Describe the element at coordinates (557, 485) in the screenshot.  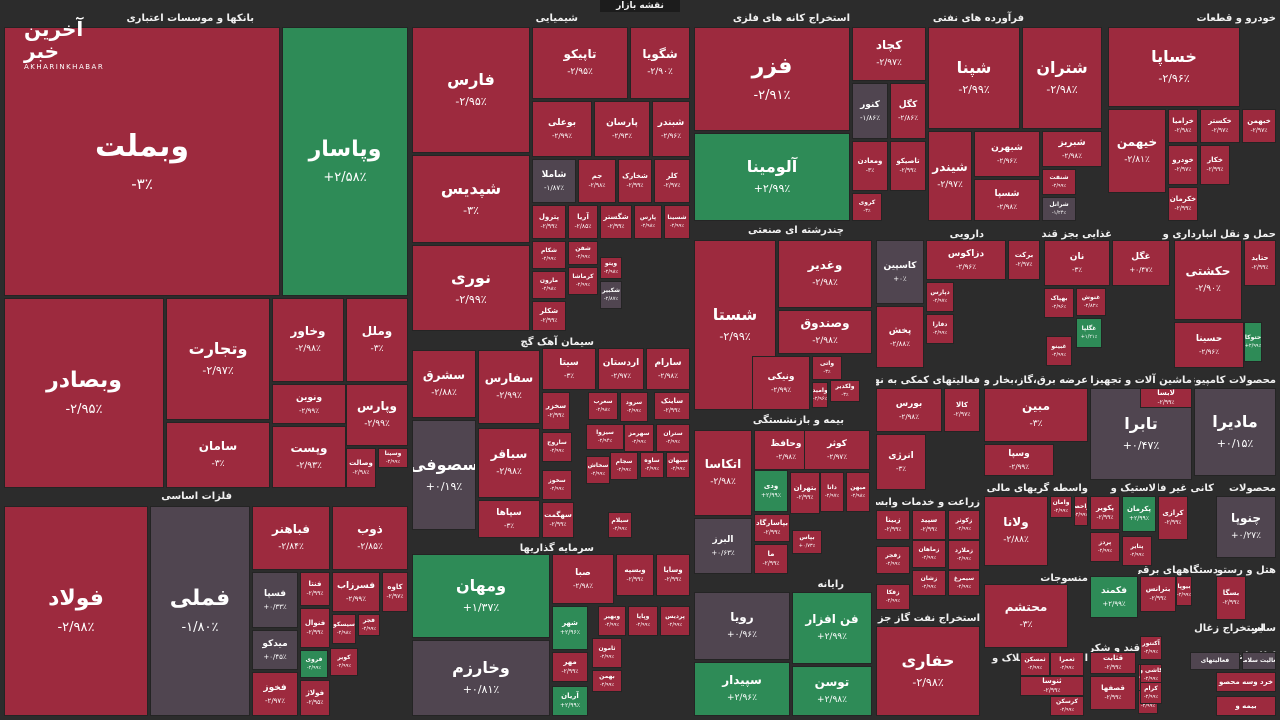
I see `stock-tile: سخوز -۲/۹۹٪` at that location.